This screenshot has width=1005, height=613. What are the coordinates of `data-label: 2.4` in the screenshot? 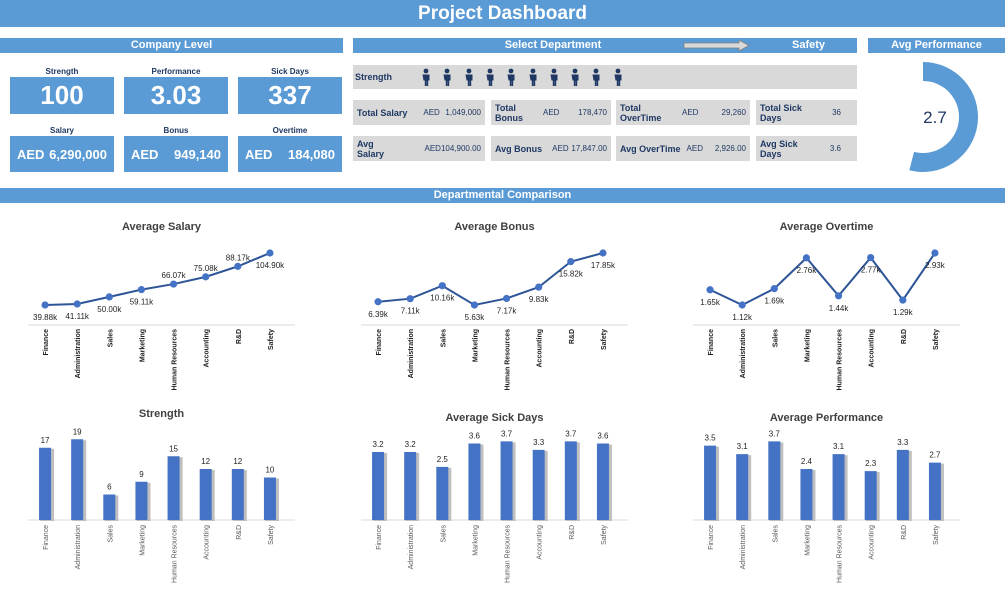 It's located at (807, 461).